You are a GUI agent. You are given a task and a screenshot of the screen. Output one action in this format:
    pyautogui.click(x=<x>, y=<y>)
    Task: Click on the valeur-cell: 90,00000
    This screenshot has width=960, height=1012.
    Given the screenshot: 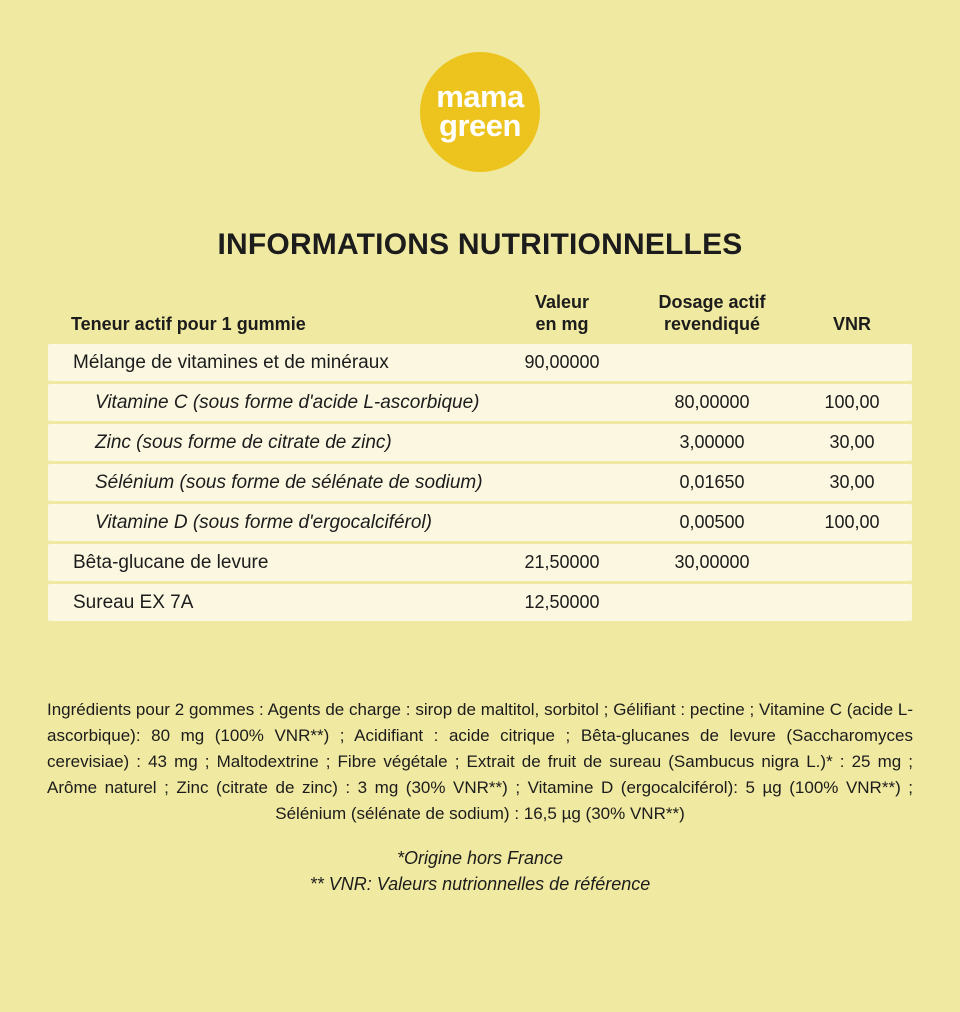 What is the action you would take?
    pyautogui.click(x=562, y=362)
    